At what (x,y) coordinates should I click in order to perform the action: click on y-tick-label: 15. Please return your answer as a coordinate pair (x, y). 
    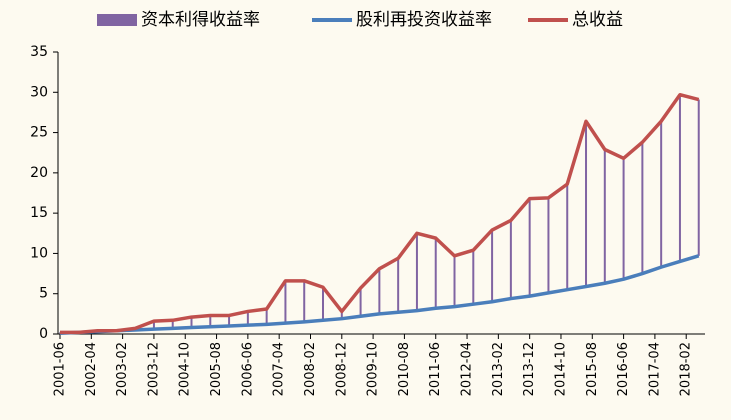
    Looking at the image, I should click on (39, 213).